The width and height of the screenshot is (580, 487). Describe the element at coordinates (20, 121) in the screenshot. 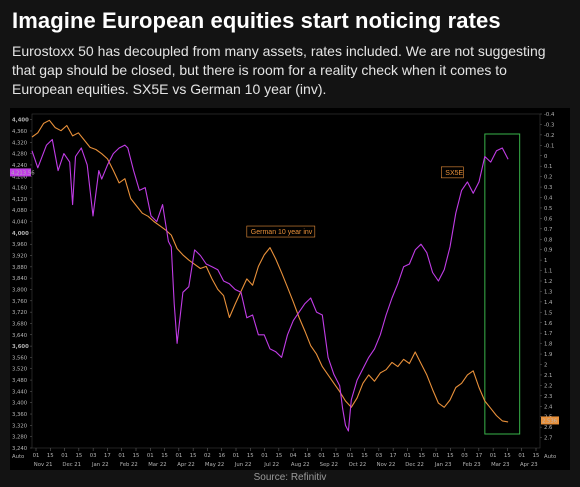

I see `left-tick-label: 4,400` at that location.